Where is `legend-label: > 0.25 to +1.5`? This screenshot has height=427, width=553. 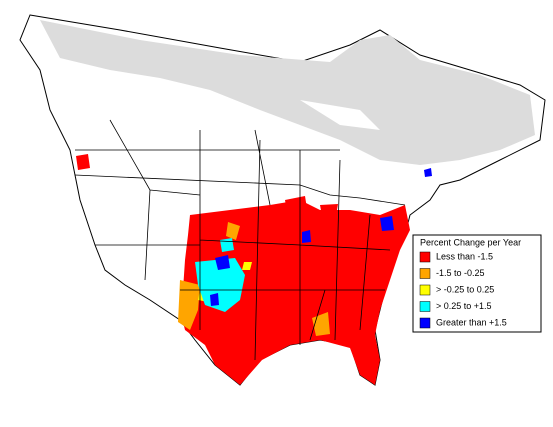
legend-label: > 0.25 to +1.5 is located at coordinates (464, 306).